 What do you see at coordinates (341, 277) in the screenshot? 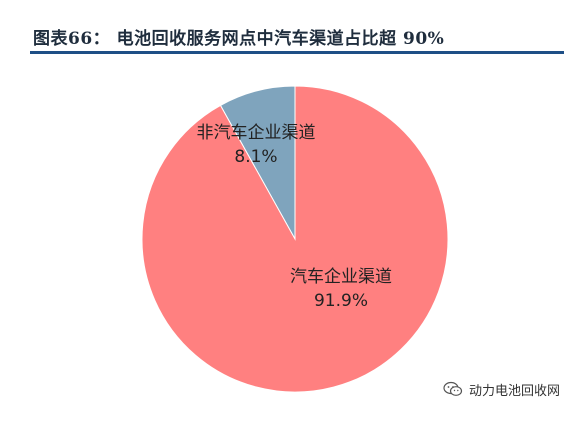
I see `slice-label-auto: 汽车企业渠道` at bounding box center [341, 277].